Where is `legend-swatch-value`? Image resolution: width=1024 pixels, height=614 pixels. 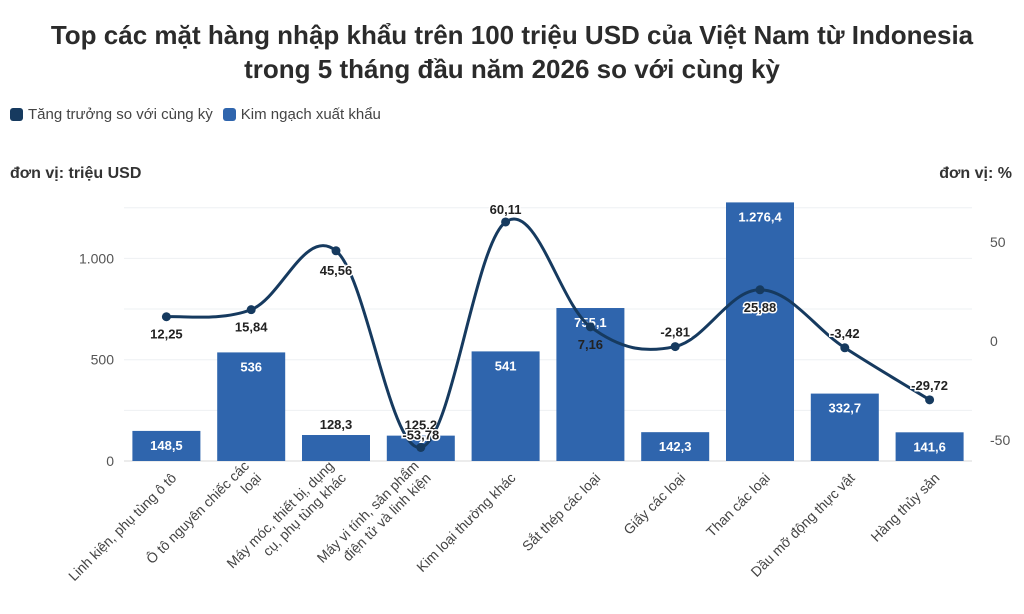 legend-swatch-value is located at coordinates (229, 114).